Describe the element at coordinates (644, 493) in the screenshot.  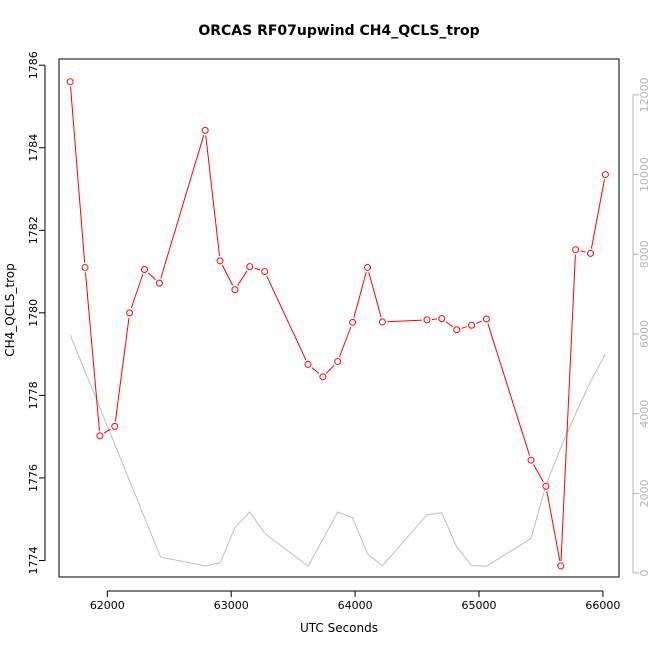
I see `y2-tick-label: 2000` at that location.